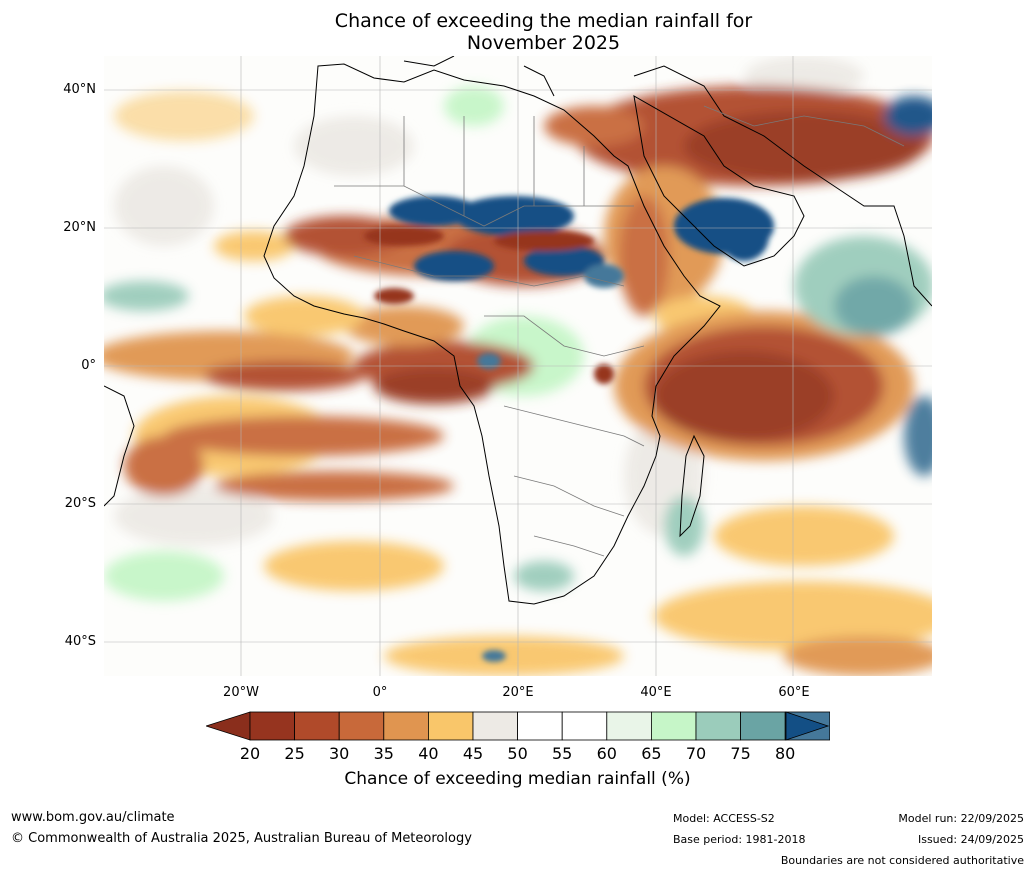 The height and width of the screenshot is (873, 1035). I want to click on colorbar-tick-label: 40, so click(428, 753).